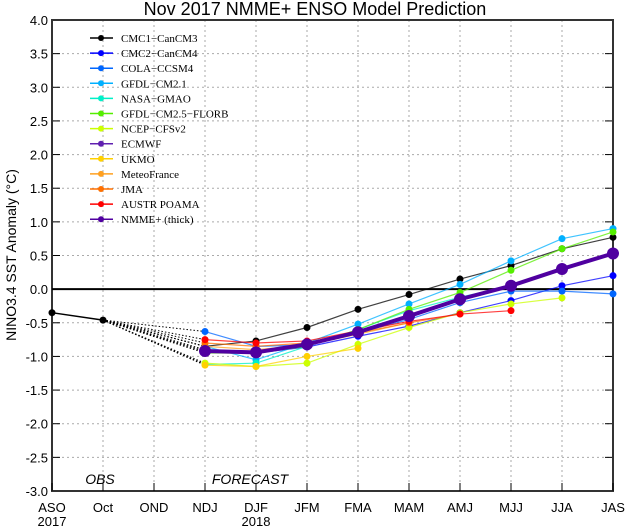 This screenshot has height=528, width=627. Describe the element at coordinates (315, 9) in the screenshot. I see `chart-title: Nov 2017 NMME+ ENSO Model Prediction` at that location.